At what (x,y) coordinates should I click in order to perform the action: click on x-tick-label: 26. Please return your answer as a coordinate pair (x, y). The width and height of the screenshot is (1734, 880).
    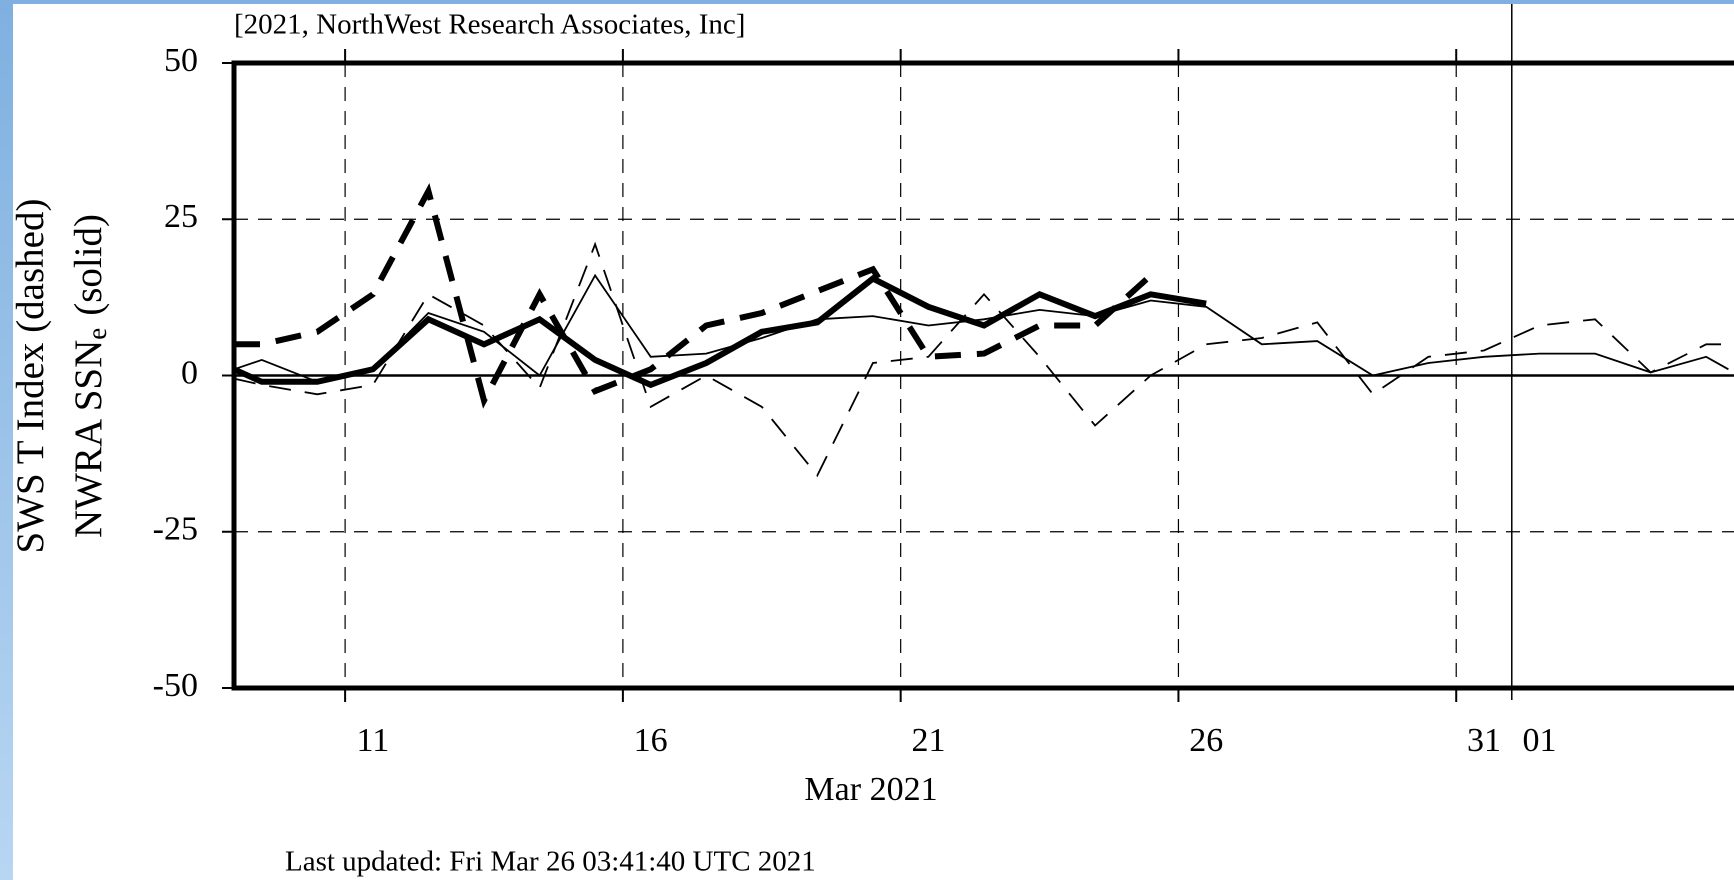
    Looking at the image, I should click on (1206, 740).